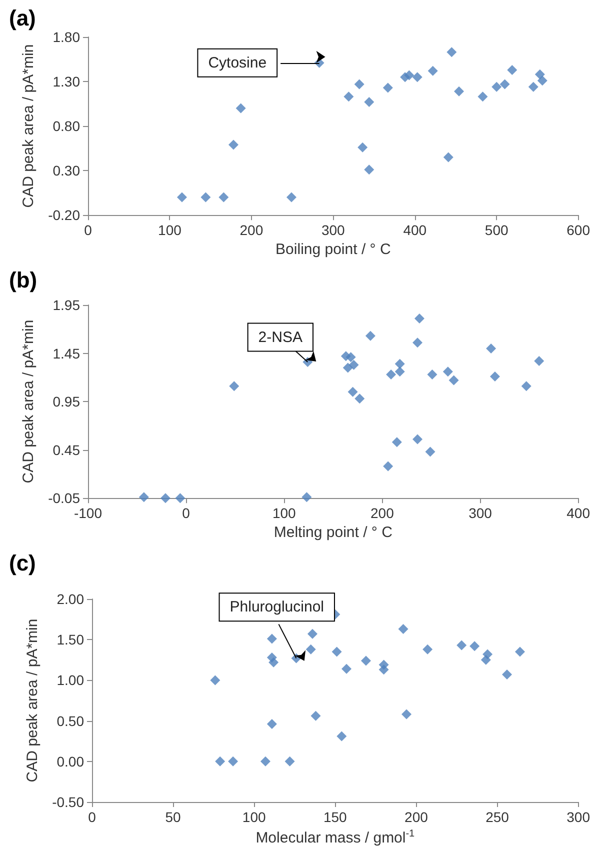 The width and height of the screenshot is (593, 854). I want to click on y-tick-label: 0.80, so click(66, 126).